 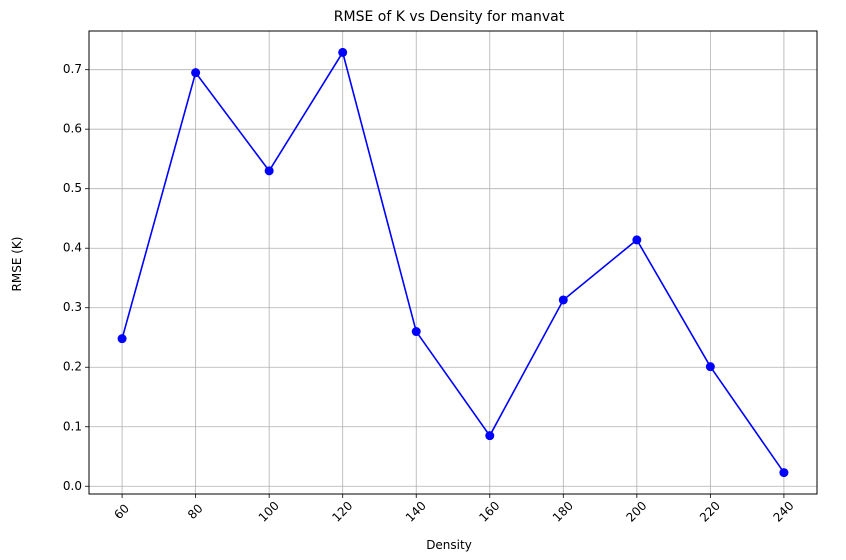 What do you see at coordinates (449, 545) in the screenshot?
I see `x-axis-title: Density` at bounding box center [449, 545].